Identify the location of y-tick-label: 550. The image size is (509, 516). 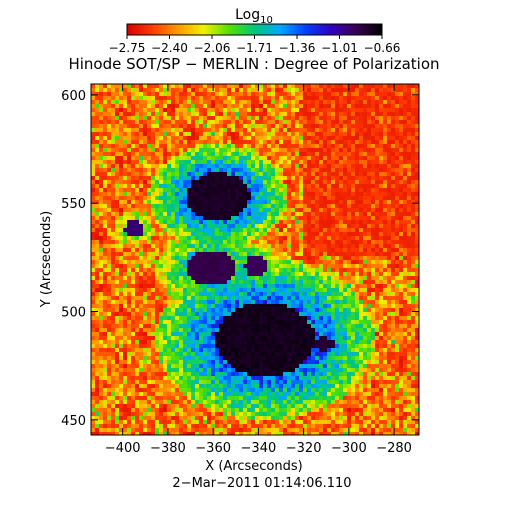
(73, 204).